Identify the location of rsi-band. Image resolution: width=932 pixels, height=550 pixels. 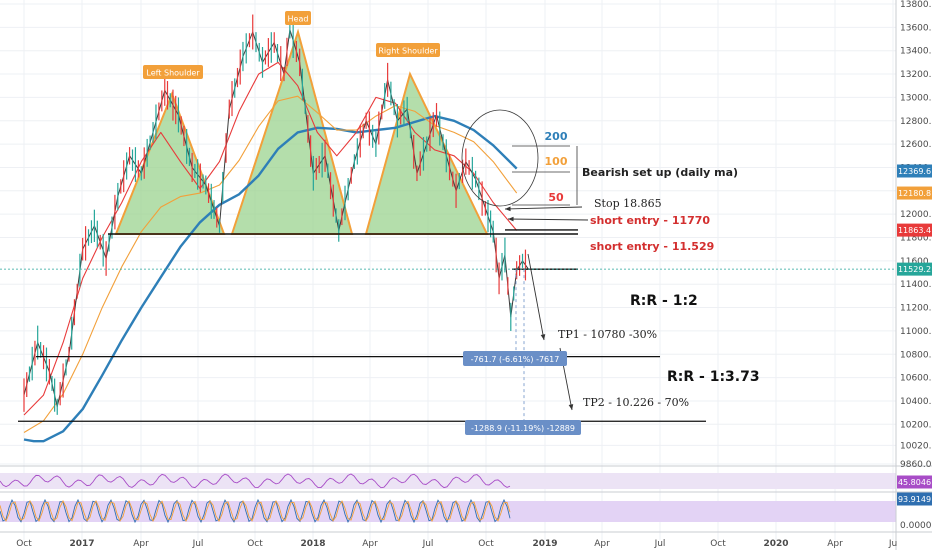
(448, 481).